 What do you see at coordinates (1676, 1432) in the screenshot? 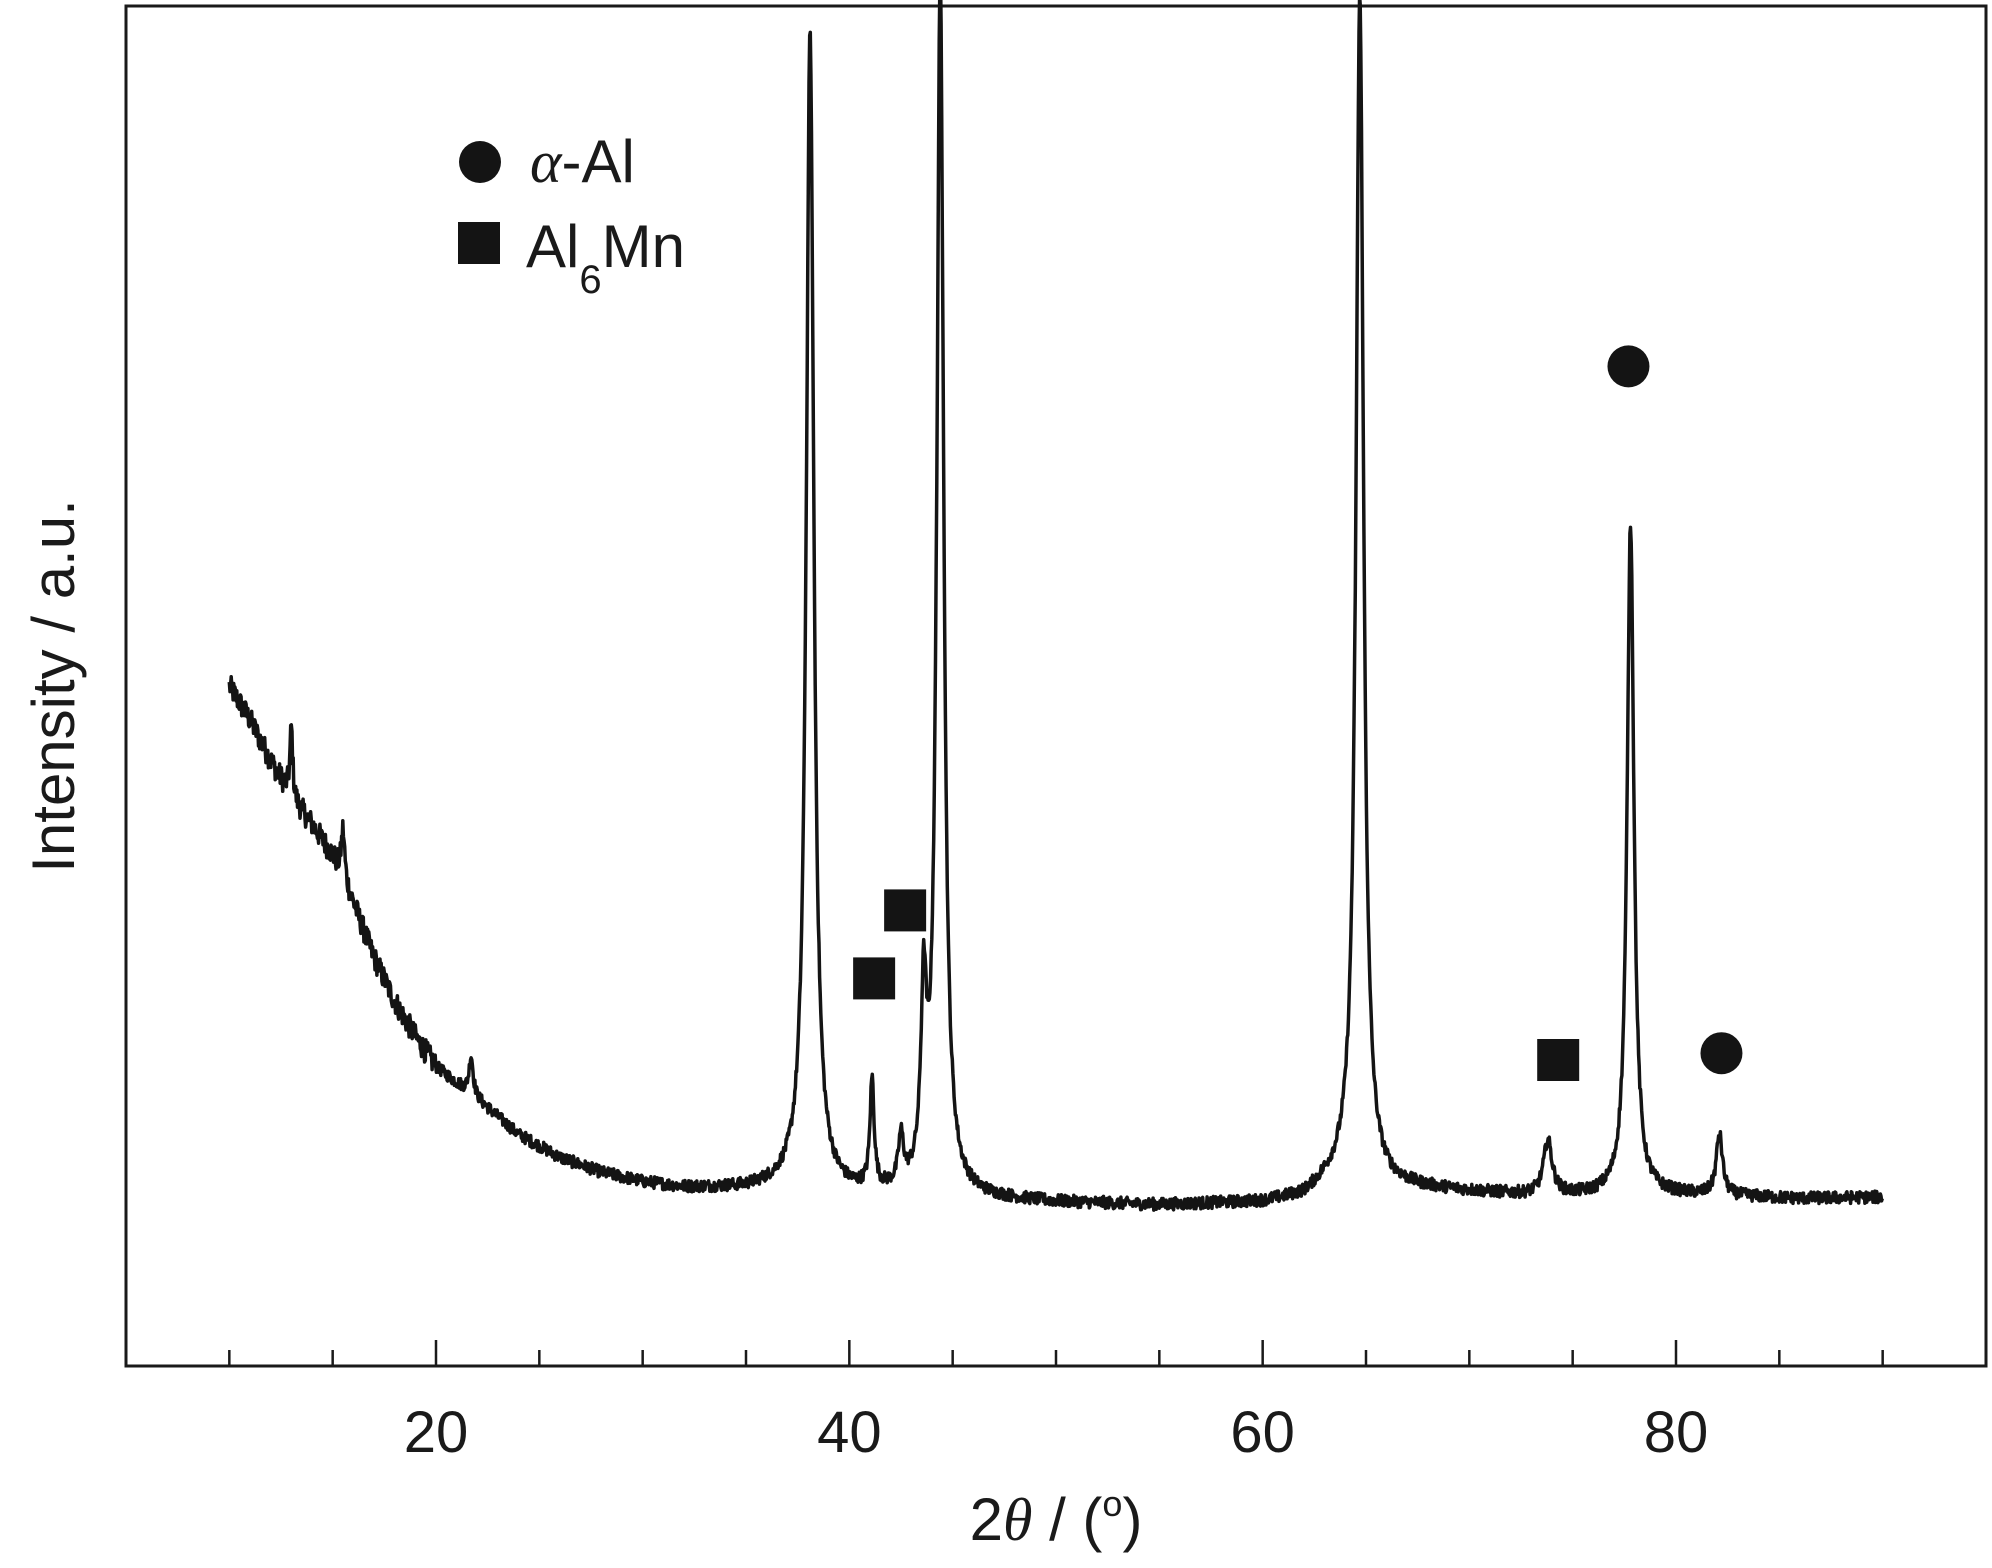
I see `x-tick-label: 80` at bounding box center [1676, 1432].